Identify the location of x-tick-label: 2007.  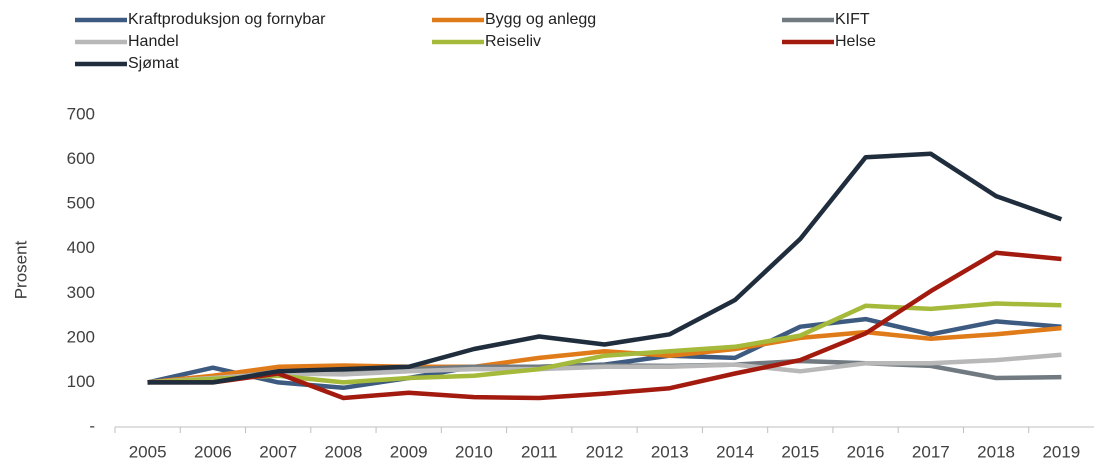
(278, 451).